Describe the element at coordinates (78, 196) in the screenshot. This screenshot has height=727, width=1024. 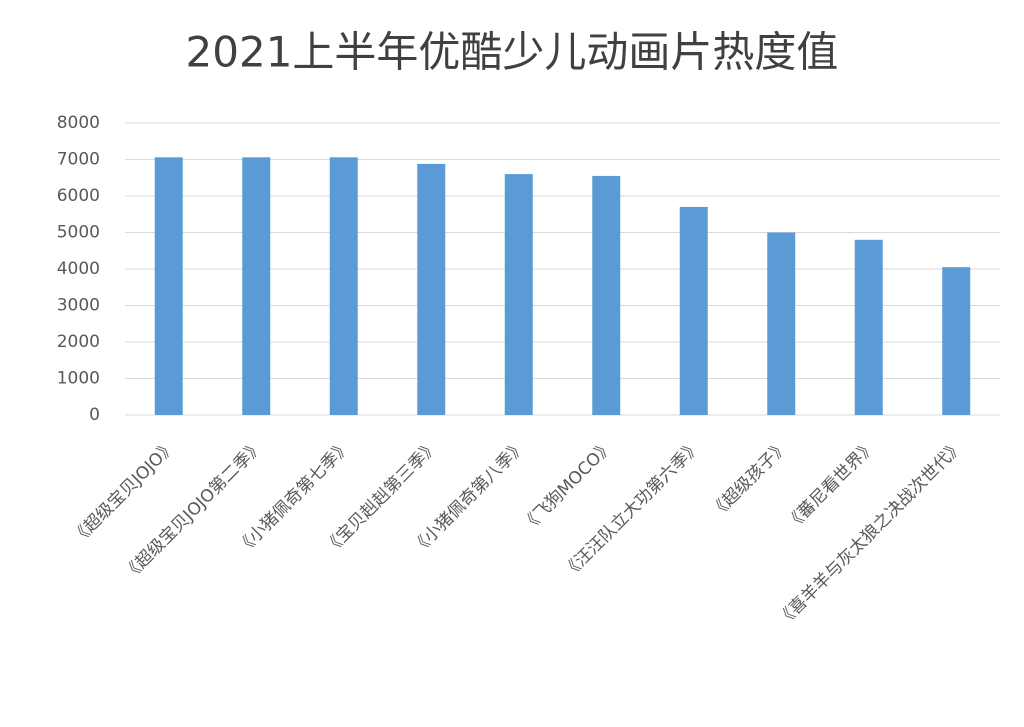
I see `y-tick-label: 6000` at that location.